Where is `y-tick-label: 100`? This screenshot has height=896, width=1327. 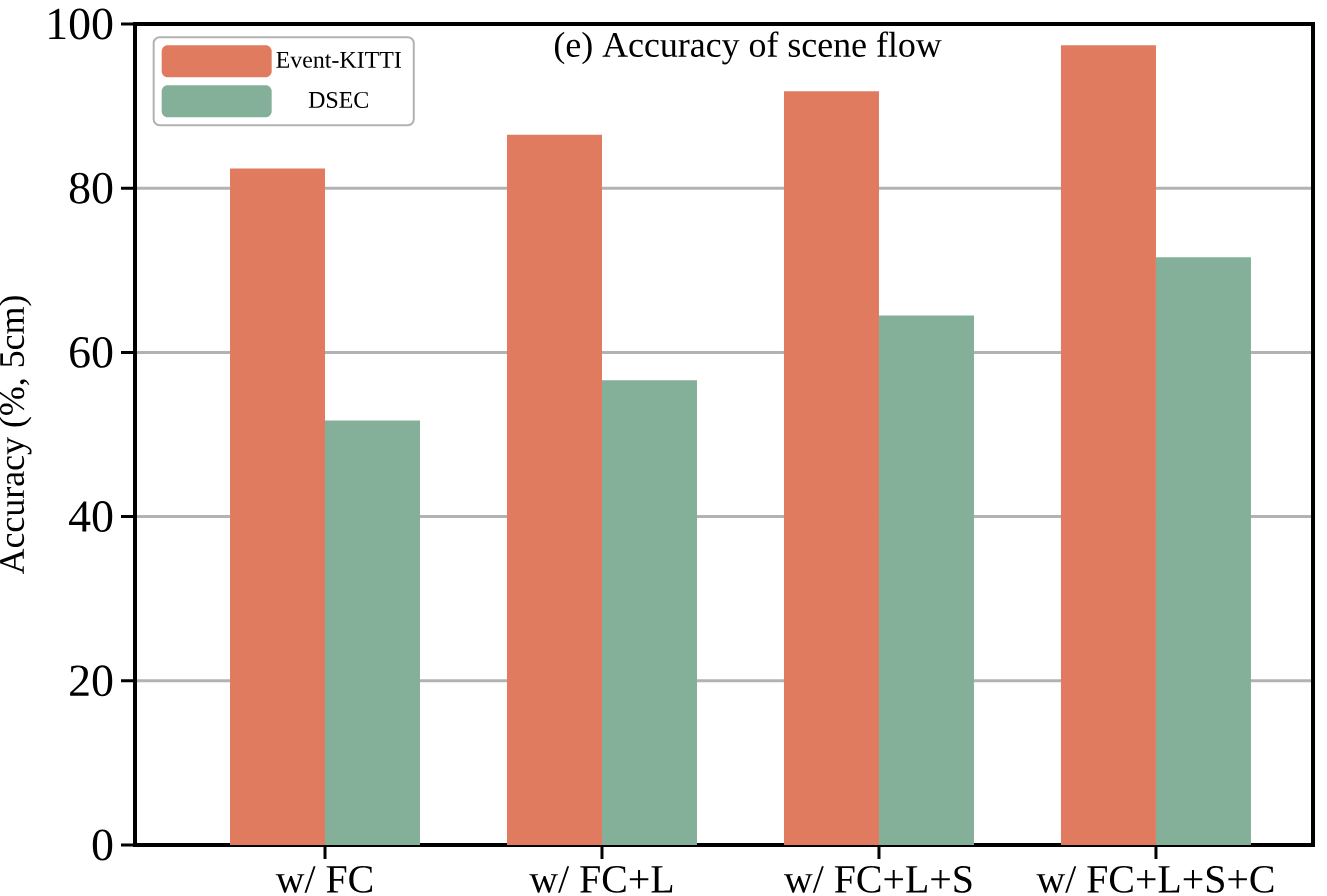
y-tick-label: 100 is located at coordinates (81, 24).